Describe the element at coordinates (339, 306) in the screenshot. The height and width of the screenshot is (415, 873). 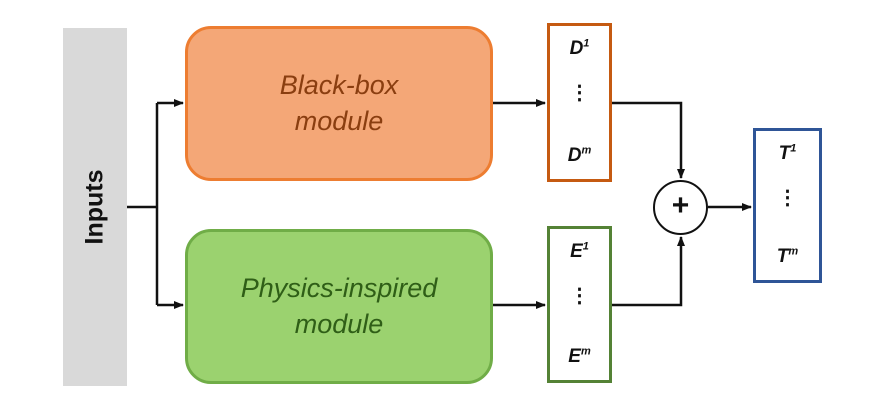
I see `physics-inspired-module: Physics-inspired module` at that location.